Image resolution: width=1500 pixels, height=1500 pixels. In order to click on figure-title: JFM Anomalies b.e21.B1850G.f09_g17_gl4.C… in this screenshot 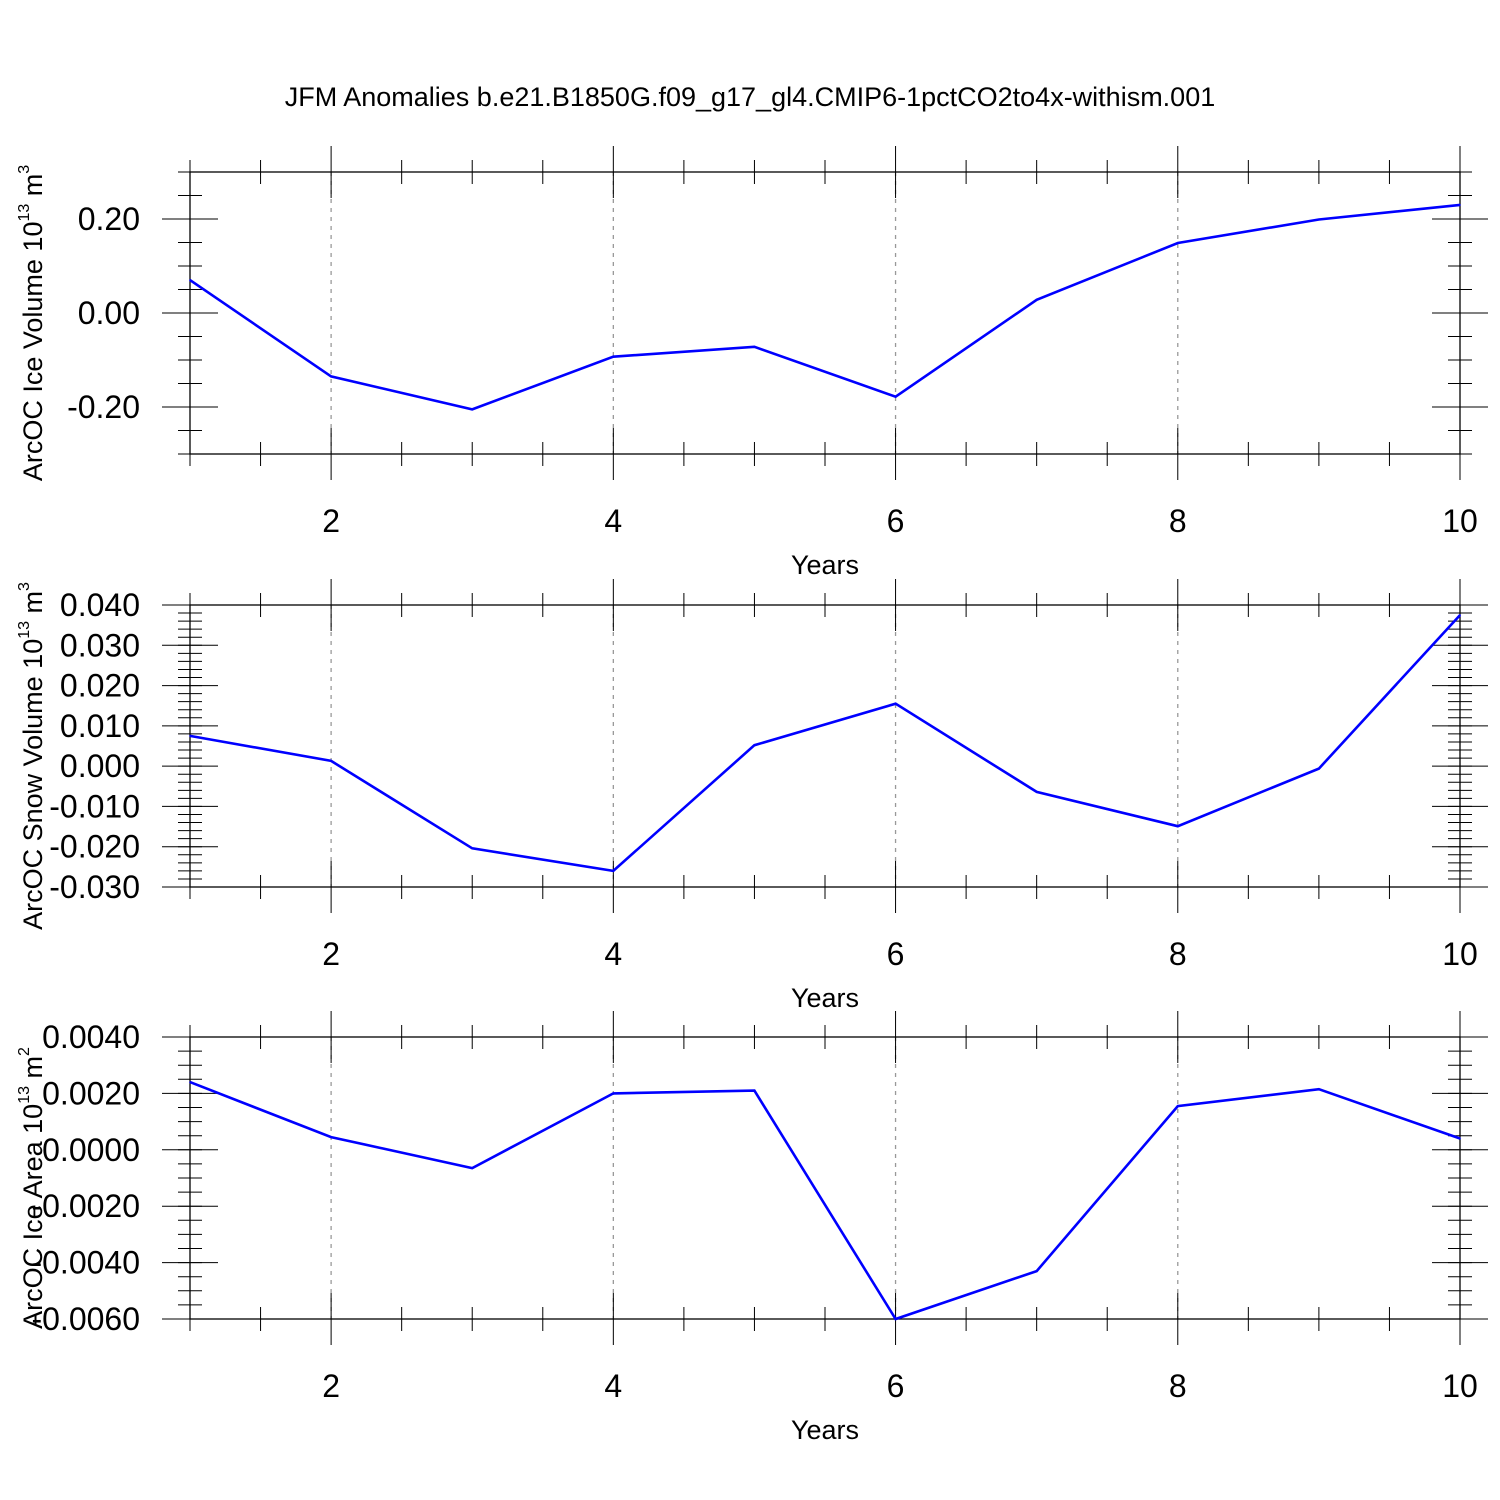, I will do `click(750, 97)`.